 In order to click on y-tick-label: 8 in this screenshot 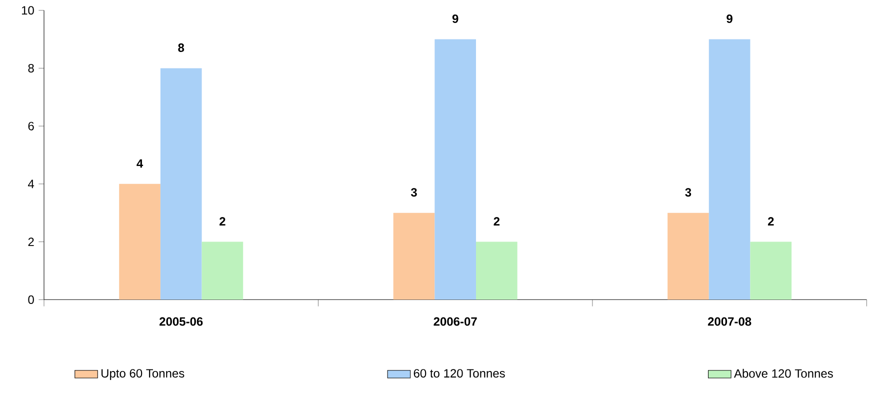, I will do `click(31, 68)`.